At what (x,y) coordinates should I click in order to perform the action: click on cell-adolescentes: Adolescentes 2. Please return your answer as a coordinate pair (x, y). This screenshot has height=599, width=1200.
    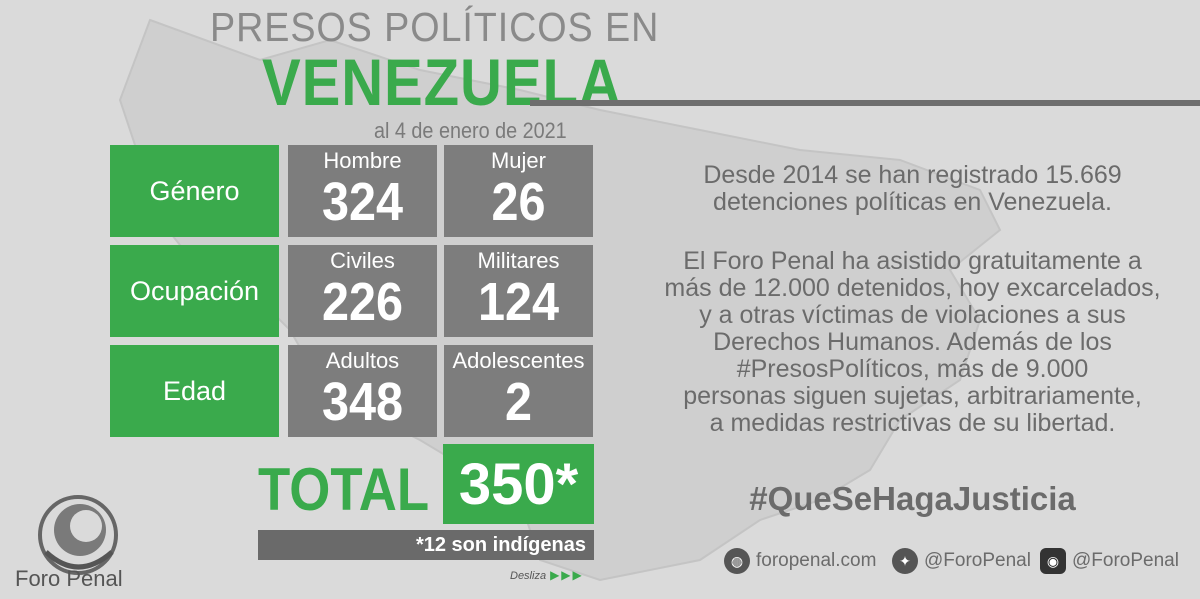
    Looking at the image, I should click on (518, 391).